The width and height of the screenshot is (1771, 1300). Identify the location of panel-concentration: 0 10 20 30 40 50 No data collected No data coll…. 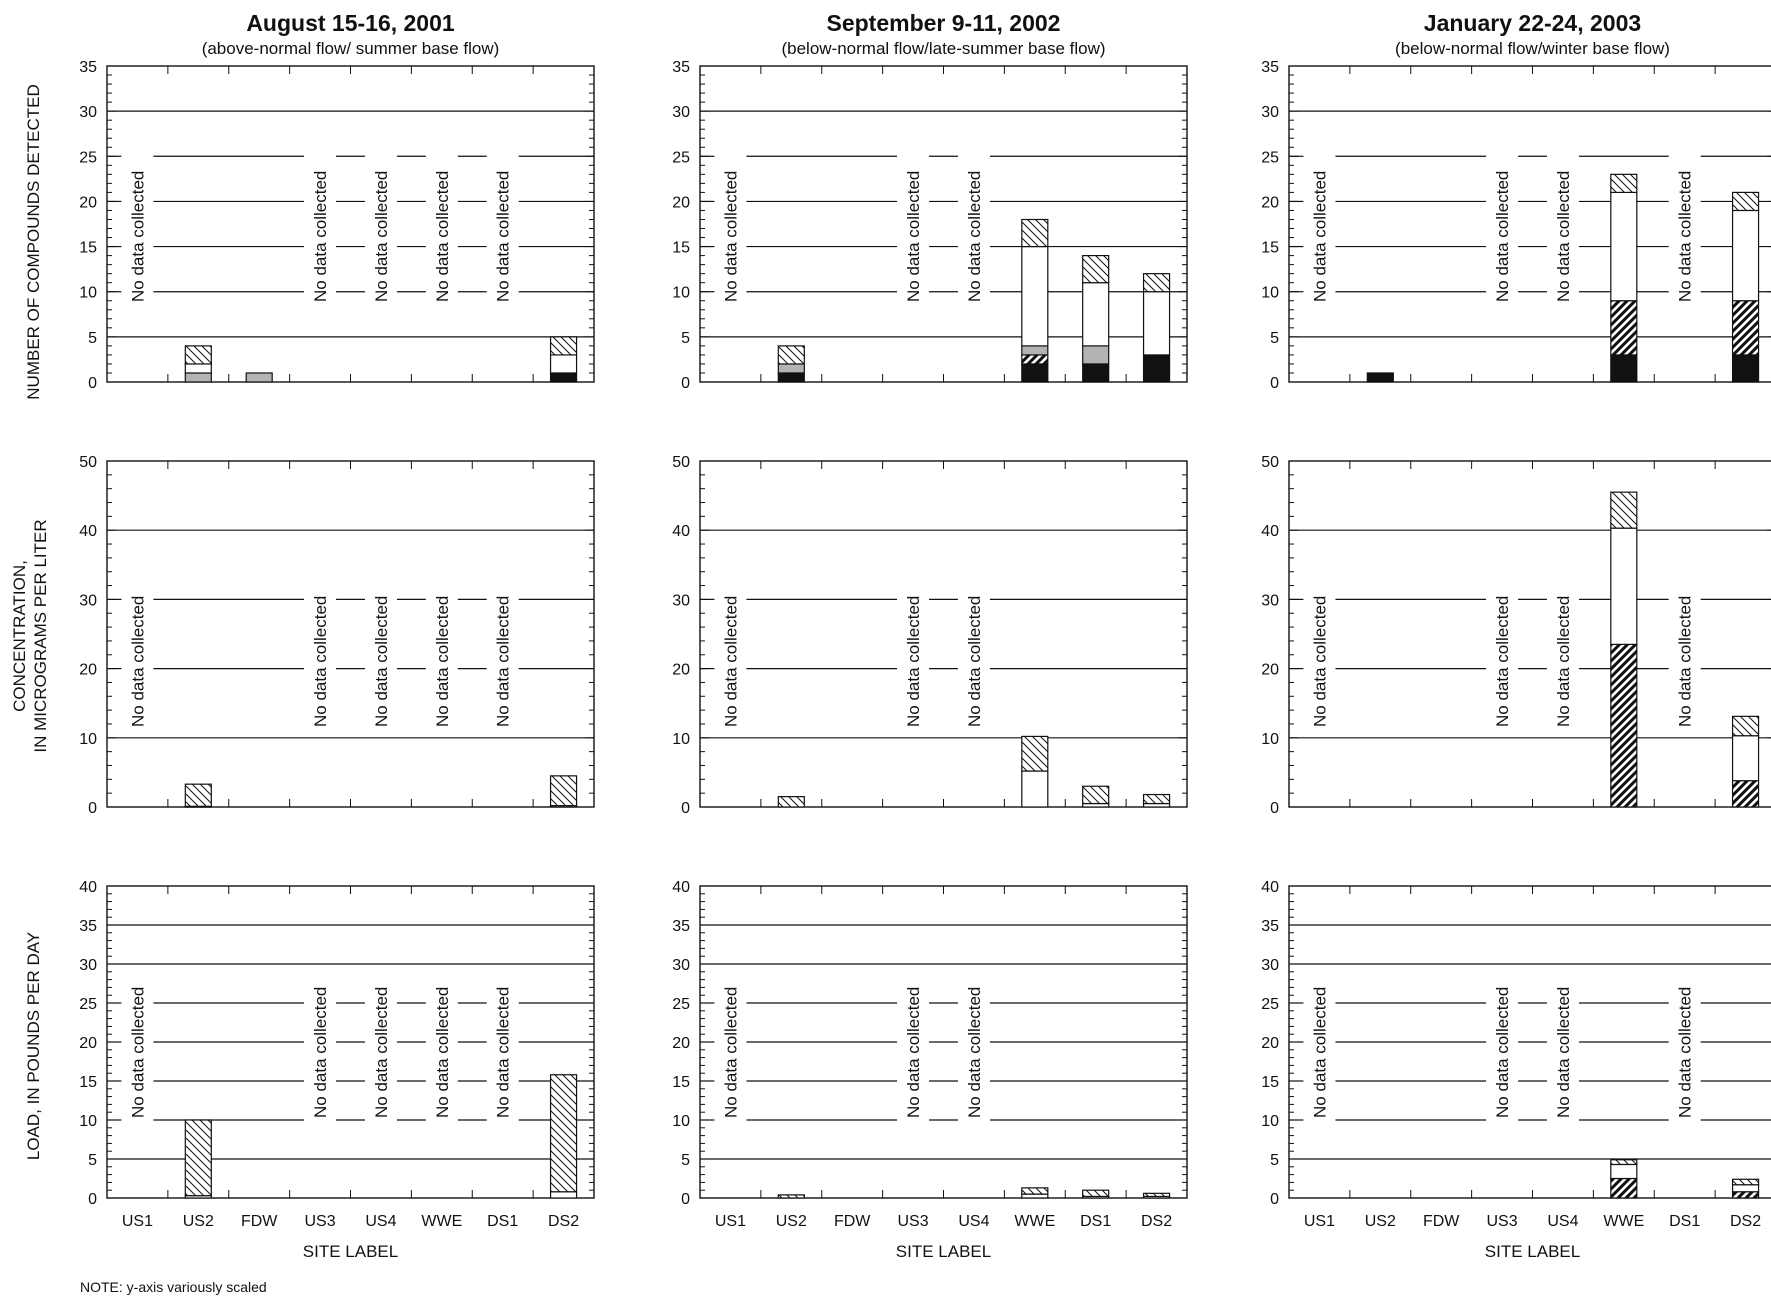
(1516, 635).